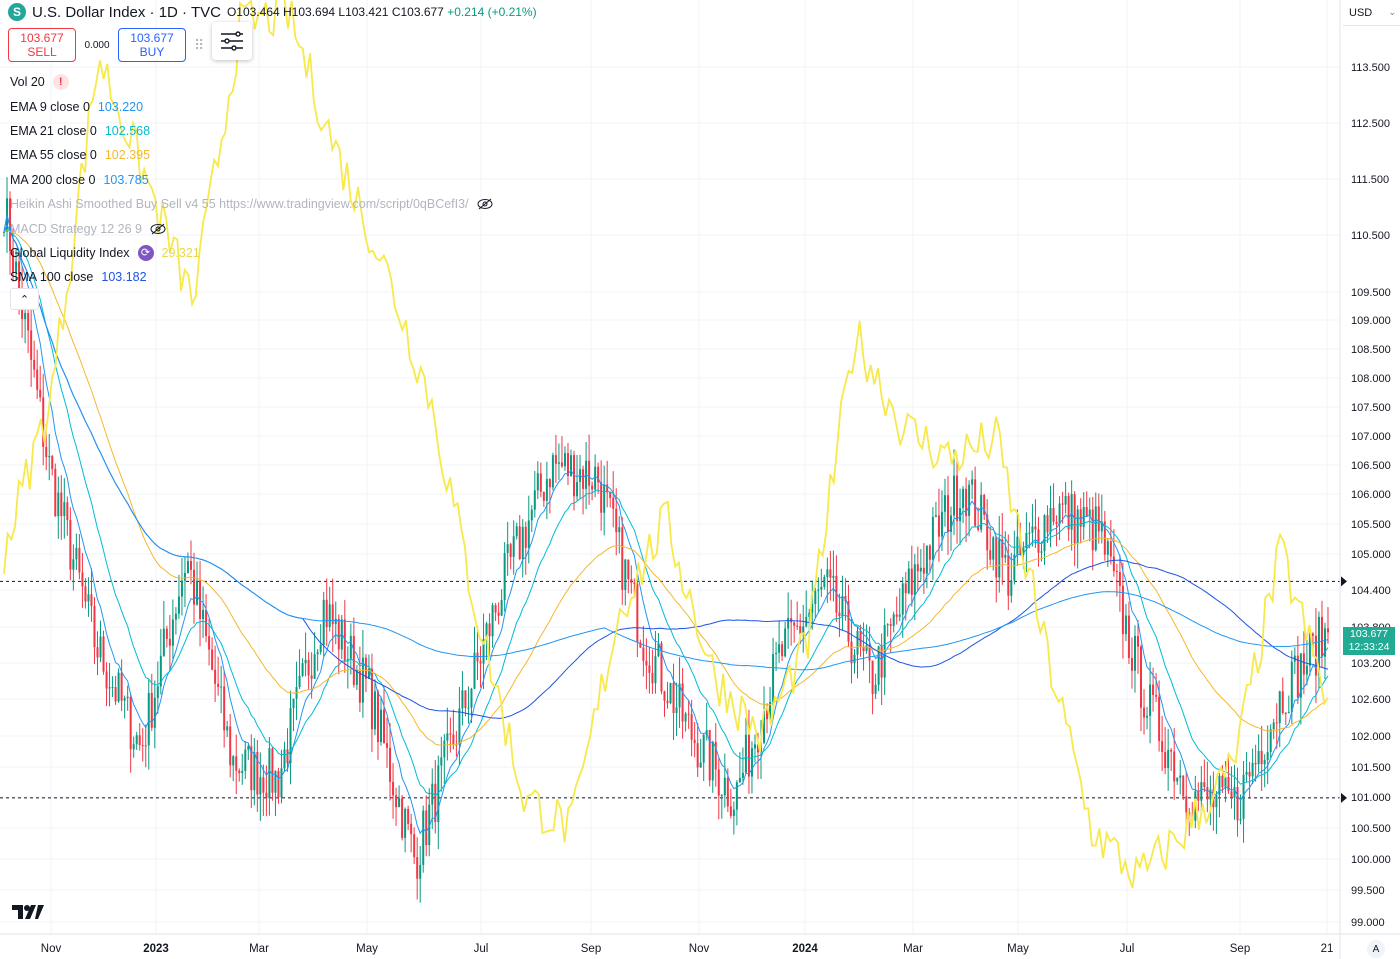 The width and height of the screenshot is (1400, 959). I want to click on legend-row: EMA 55 close 0 102.395, so click(251, 155).